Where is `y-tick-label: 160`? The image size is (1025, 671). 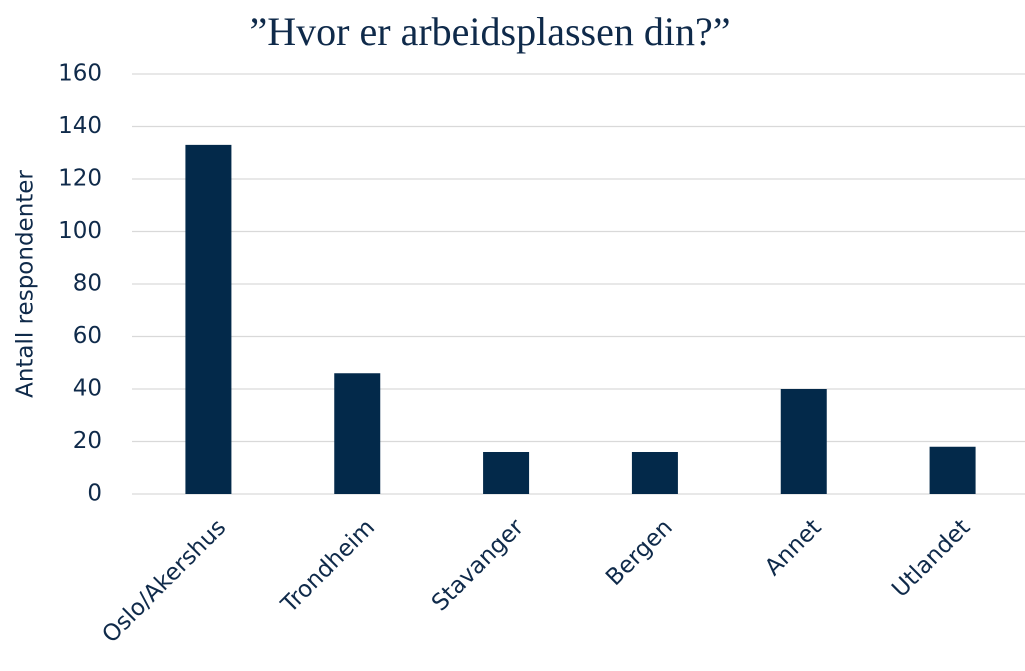
y-tick-label: 160 is located at coordinates (80, 74).